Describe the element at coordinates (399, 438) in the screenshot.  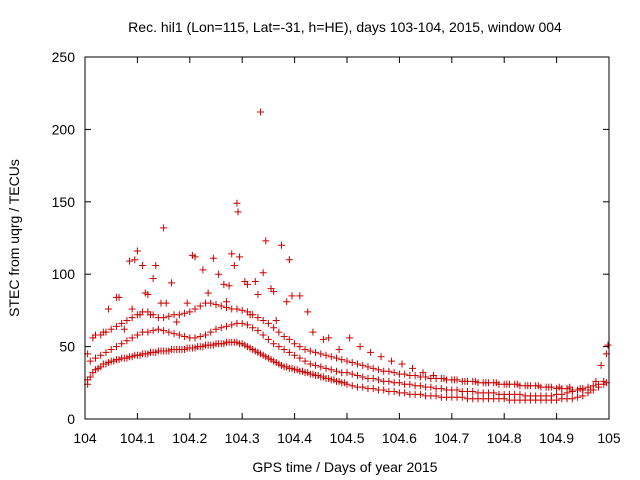
I see `x-tick-label: 104.6` at that location.